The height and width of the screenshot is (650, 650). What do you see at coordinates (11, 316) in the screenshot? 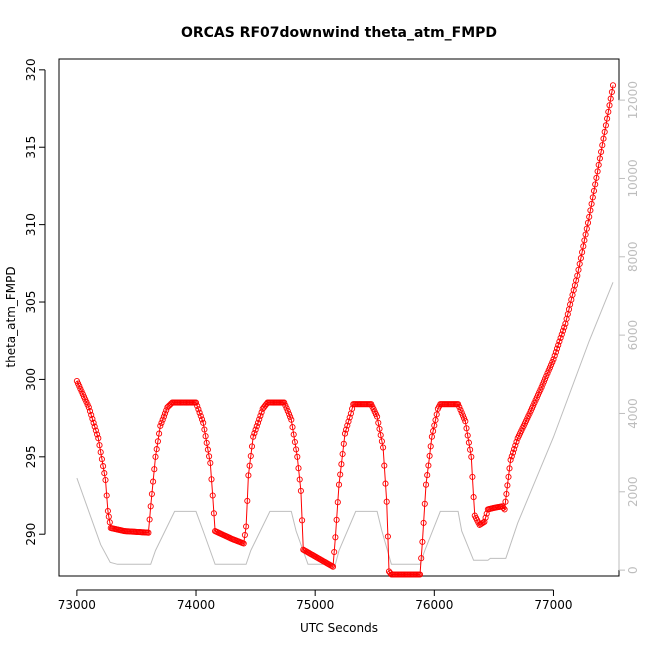
I see `y-axis-label: theta_atm_FMPD` at bounding box center [11, 316].